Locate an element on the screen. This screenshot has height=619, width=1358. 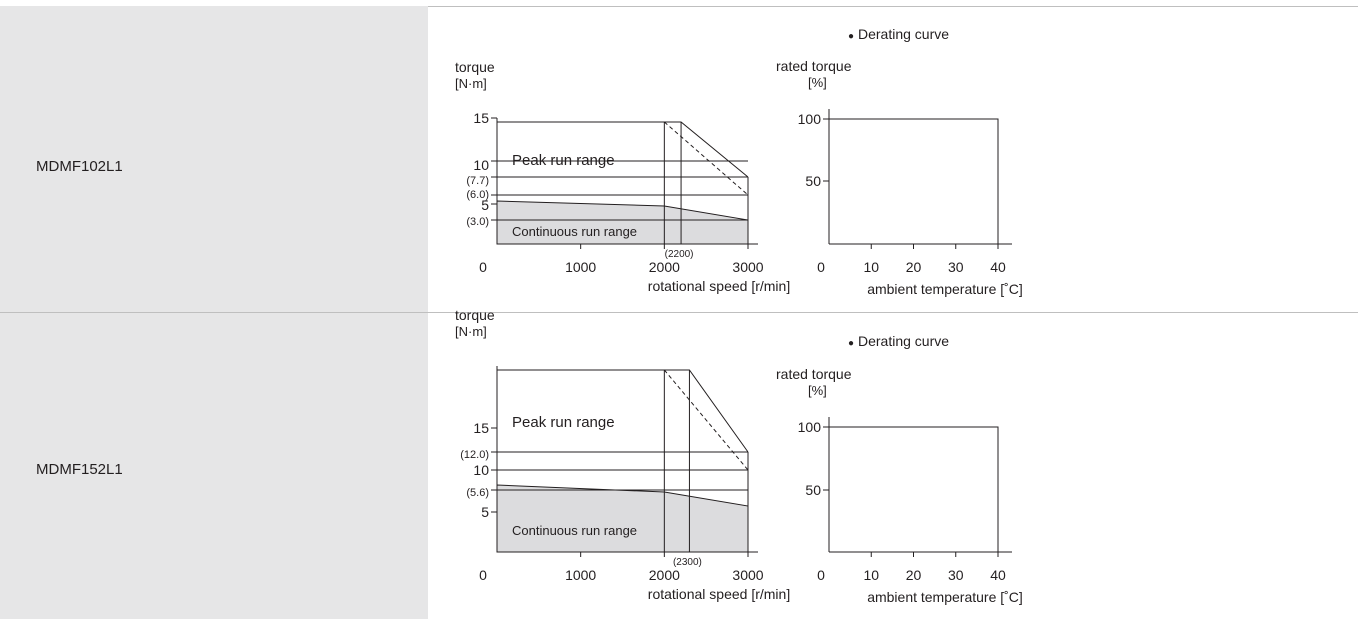
continuous-range-area is located at coordinates (622, 518).